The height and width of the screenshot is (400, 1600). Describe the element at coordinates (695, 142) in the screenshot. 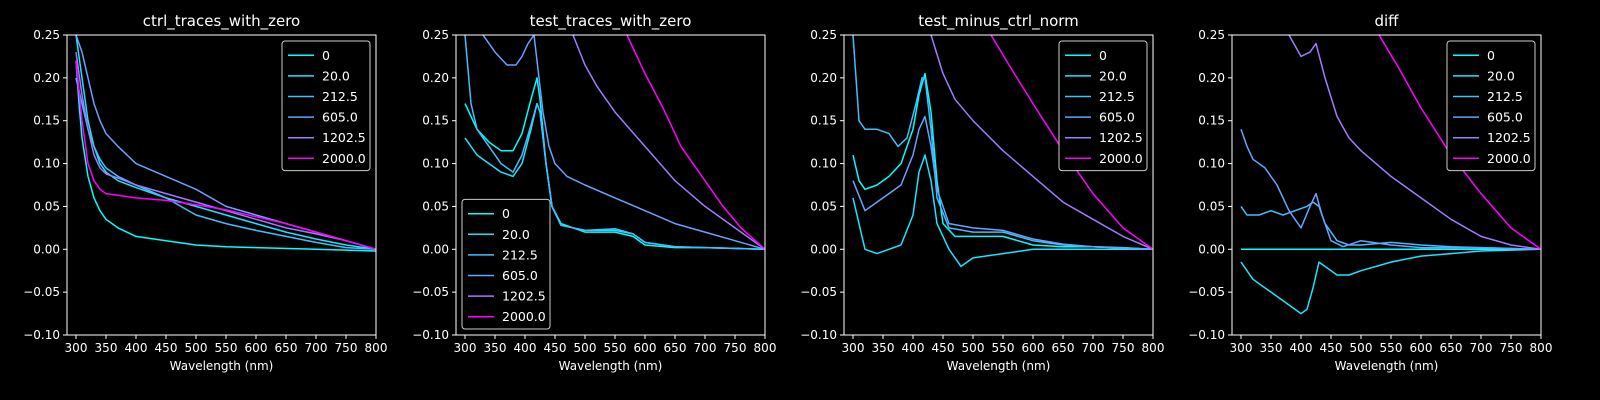

I see `series-line-2000.0` at that location.